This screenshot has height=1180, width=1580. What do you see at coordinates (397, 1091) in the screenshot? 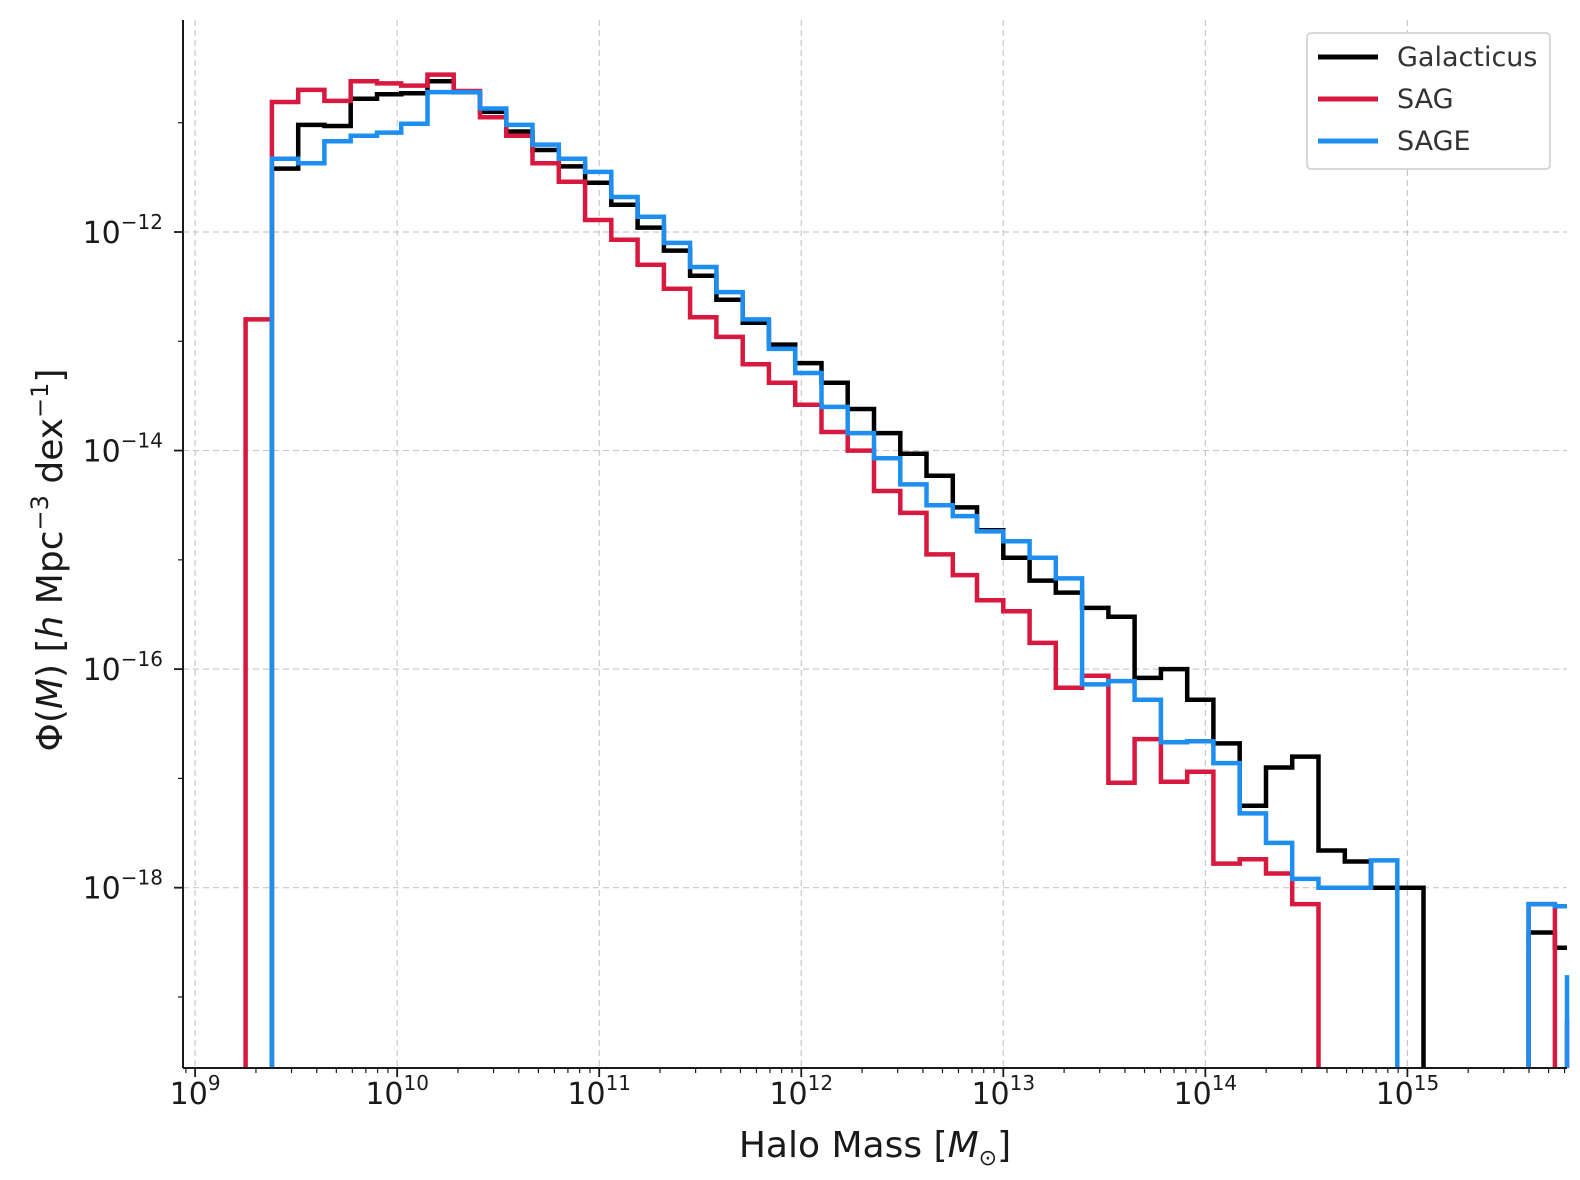
I see `x-tick-label: 1010` at bounding box center [397, 1091].